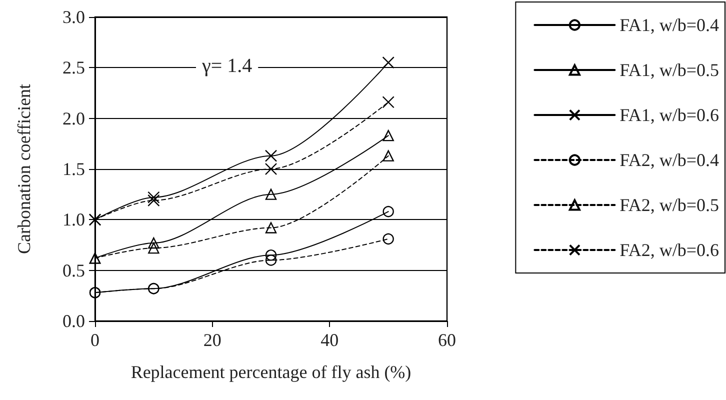  What do you see at coordinates (212, 340) in the screenshot?
I see `x-tick-label: 20` at bounding box center [212, 340].